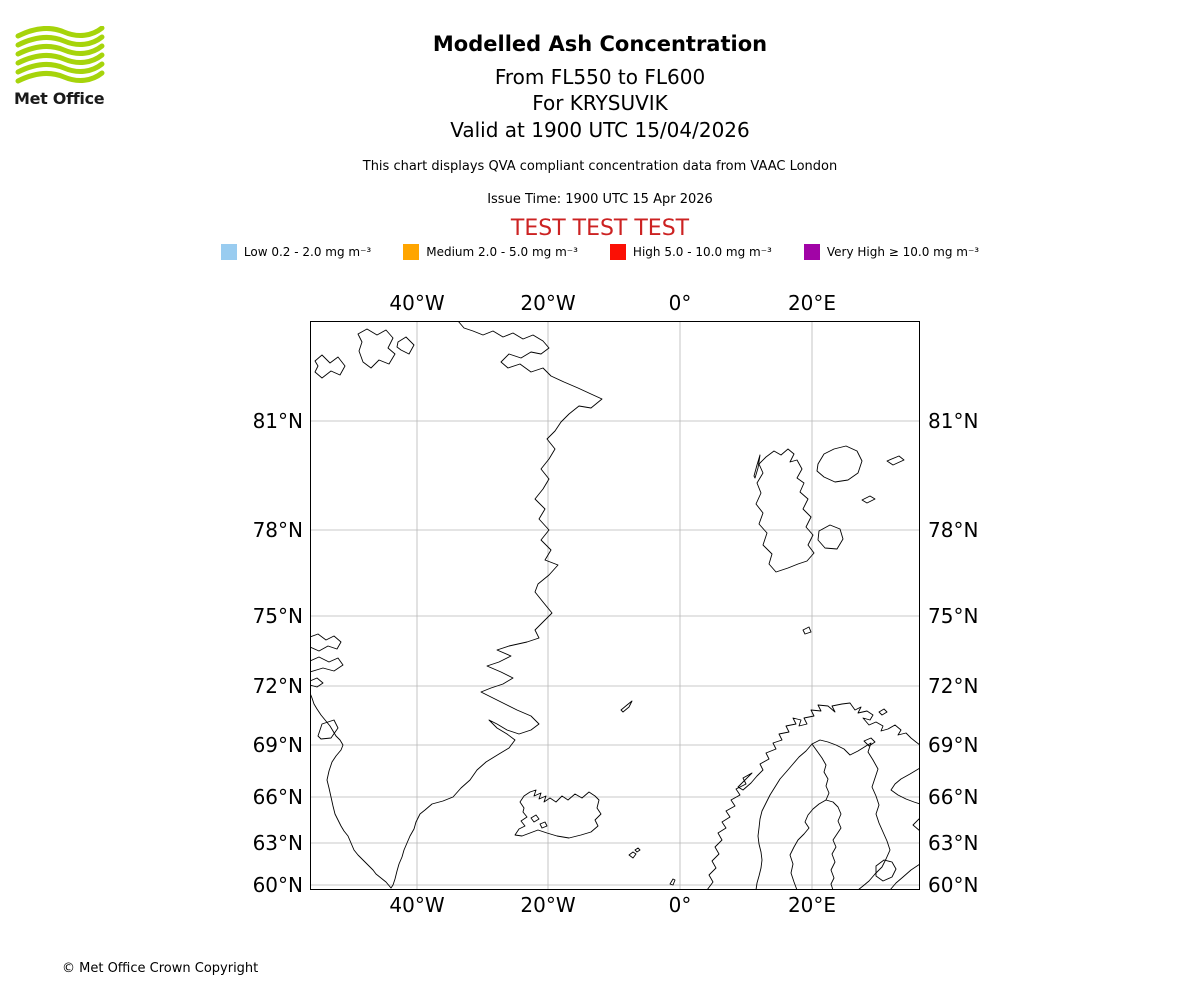 This screenshot has width=1200, height=1000. What do you see at coordinates (702, 252) in the screenshot?
I see `legend-label-high: High 5.0 - 10.0 mg m⁻³` at bounding box center [702, 252].